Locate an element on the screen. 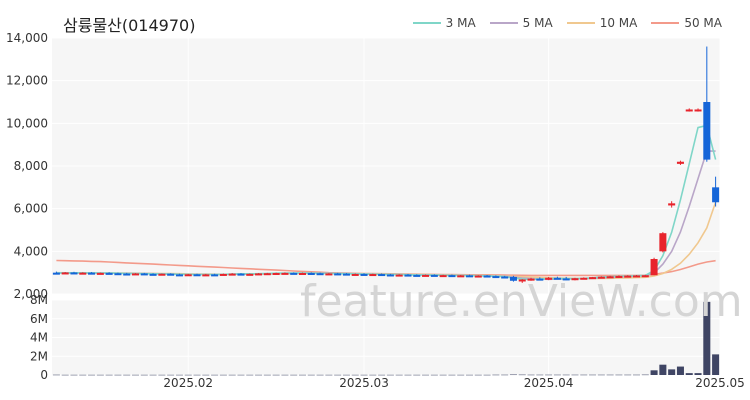  date-tick-label: 2025.02 is located at coordinates (188, 383).